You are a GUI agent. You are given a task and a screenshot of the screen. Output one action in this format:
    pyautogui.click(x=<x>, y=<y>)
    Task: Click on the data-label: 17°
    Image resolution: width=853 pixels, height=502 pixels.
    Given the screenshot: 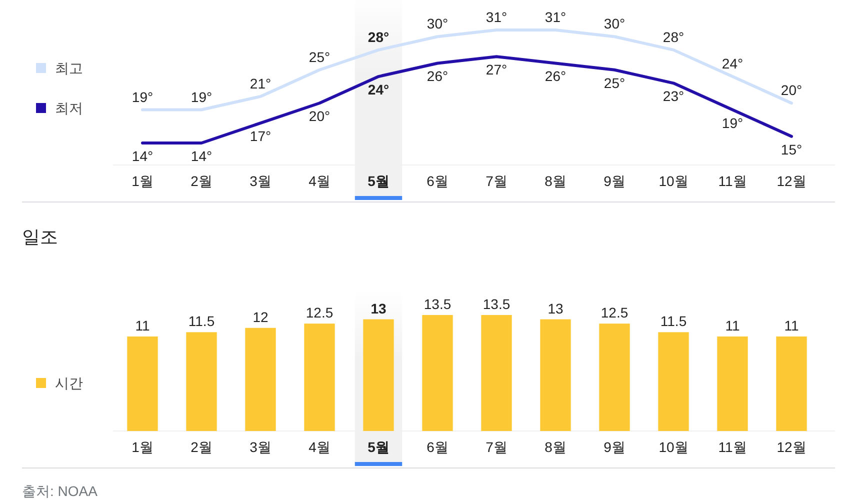 What is the action you would take?
    pyautogui.click(x=261, y=136)
    